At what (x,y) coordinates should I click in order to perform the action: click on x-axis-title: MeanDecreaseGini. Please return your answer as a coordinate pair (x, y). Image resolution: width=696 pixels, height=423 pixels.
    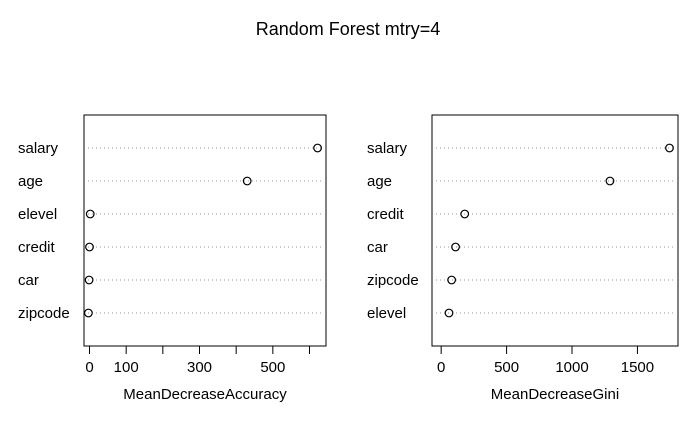
    Looking at the image, I should click on (555, 394).